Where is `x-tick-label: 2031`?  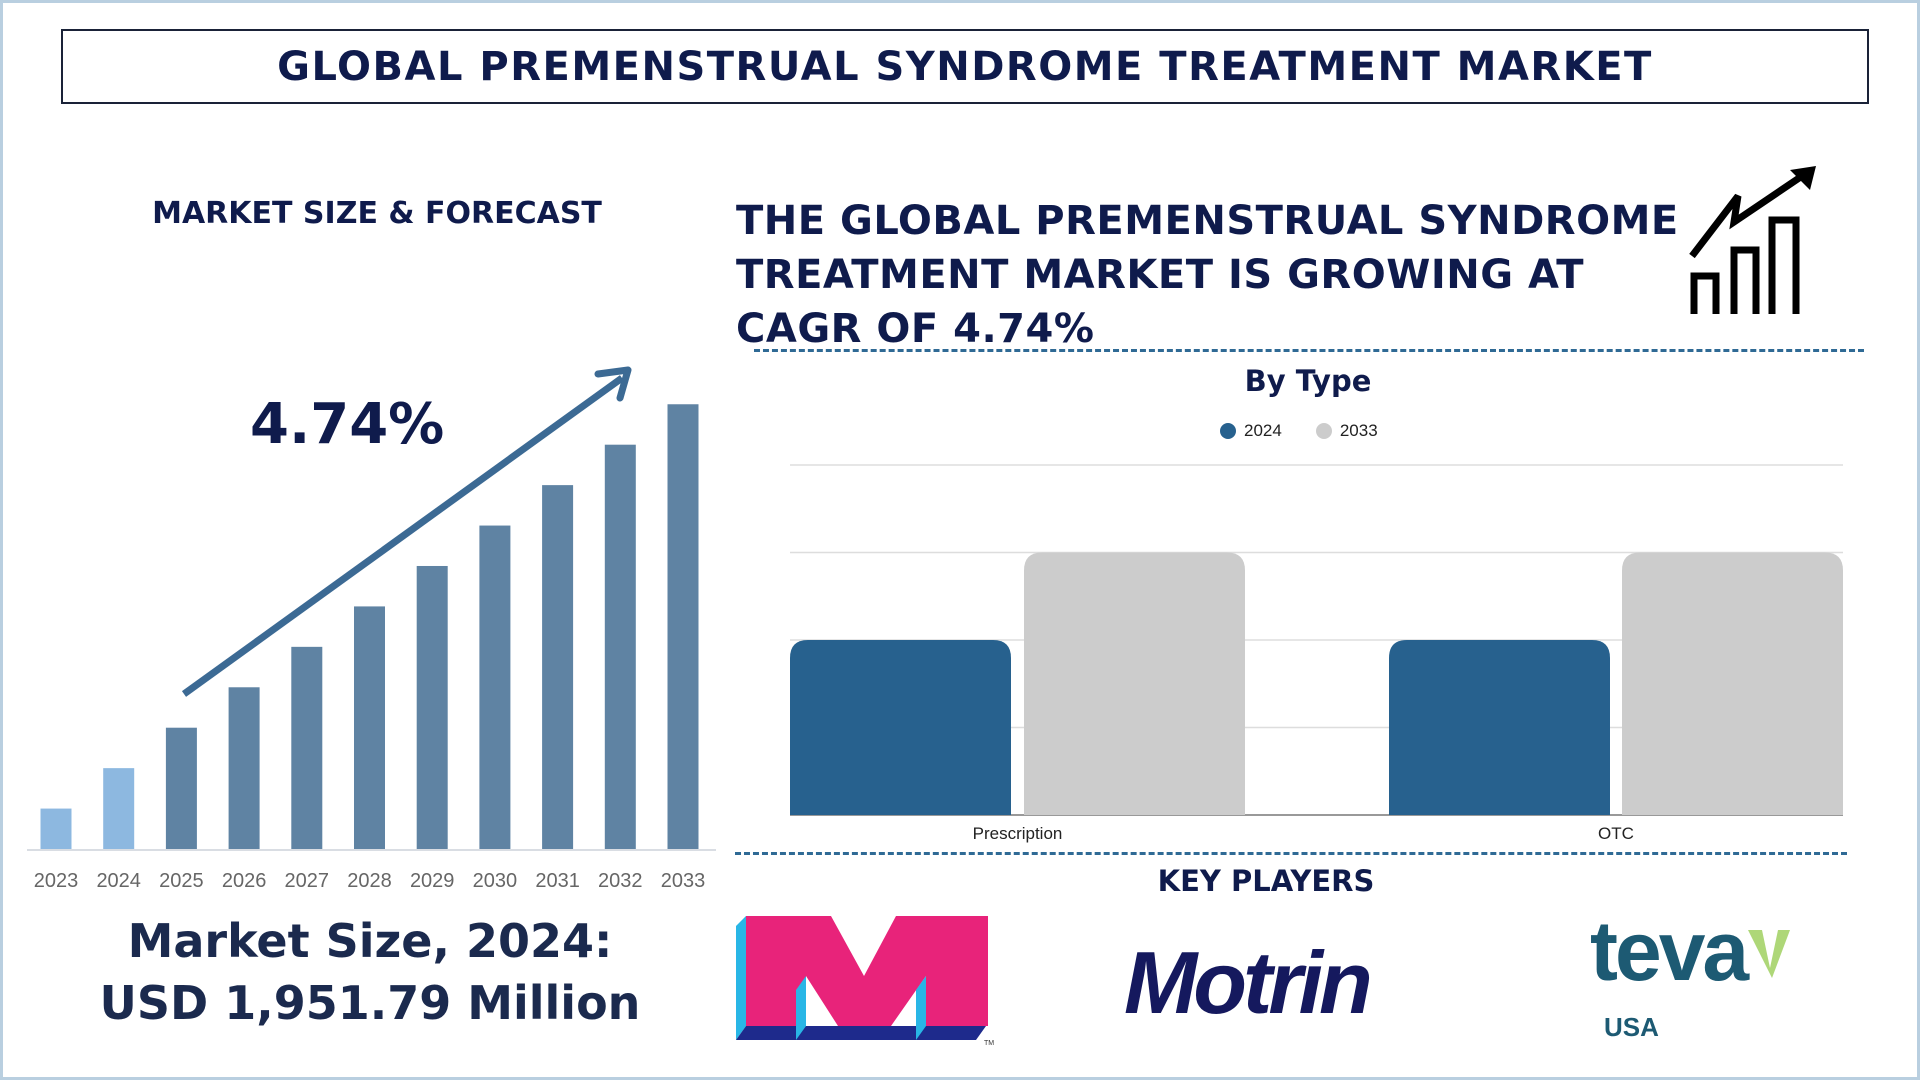 x-tick-label: 2031 is located at coordinates (557, 881).